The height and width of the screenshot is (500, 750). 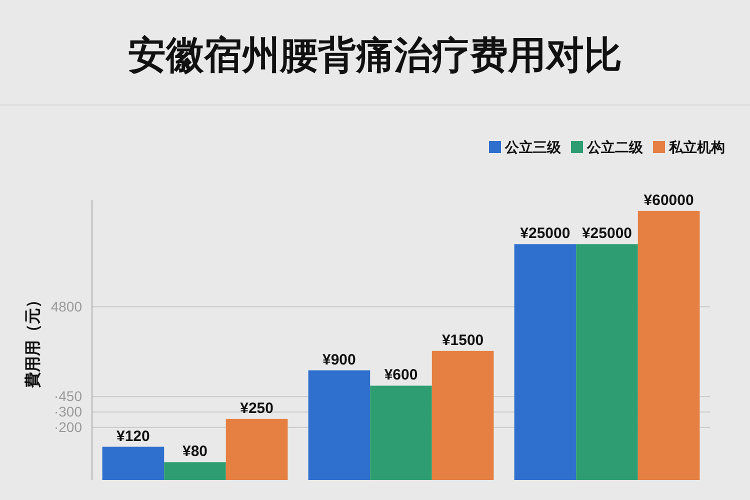 What do you see at coordinates (68, 411) in the screenshot?
I see `y-tick-label: ·300` at bounding box center [68, 411].